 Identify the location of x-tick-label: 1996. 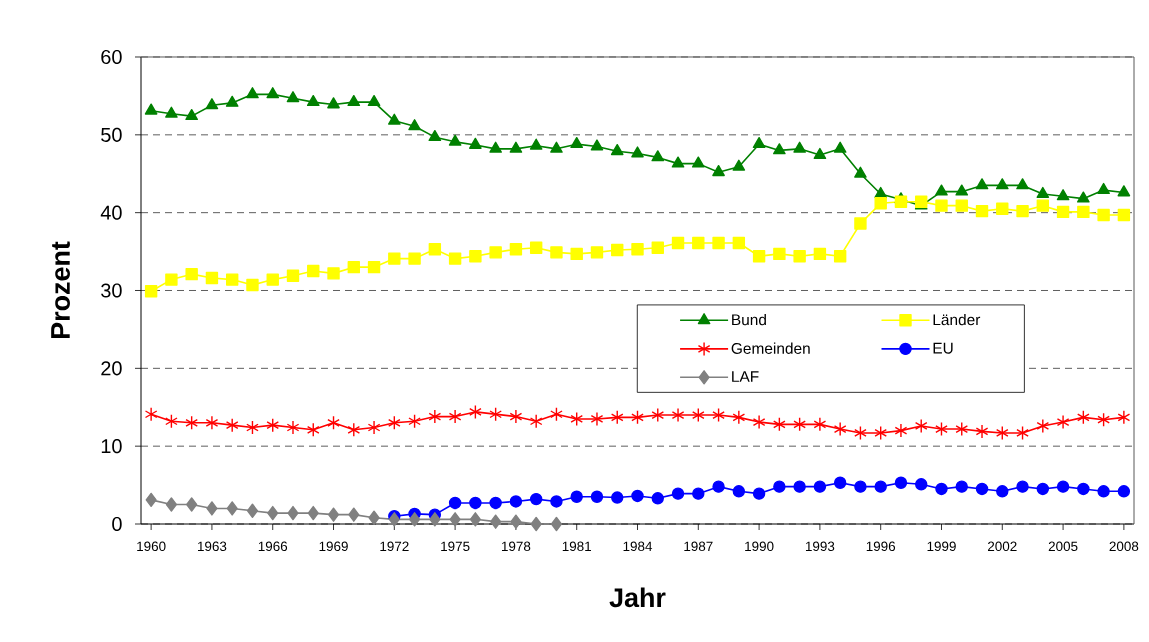
(881, 546).